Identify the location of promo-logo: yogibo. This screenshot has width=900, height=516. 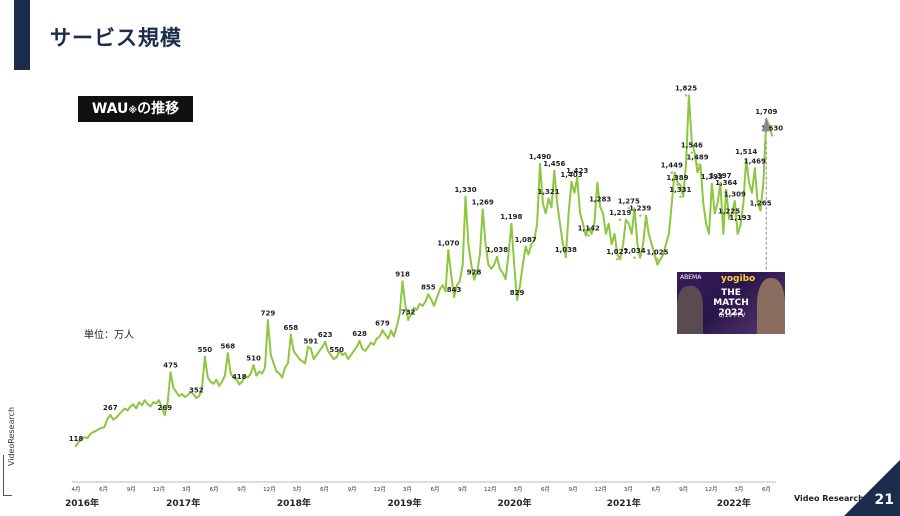
(738, 279).